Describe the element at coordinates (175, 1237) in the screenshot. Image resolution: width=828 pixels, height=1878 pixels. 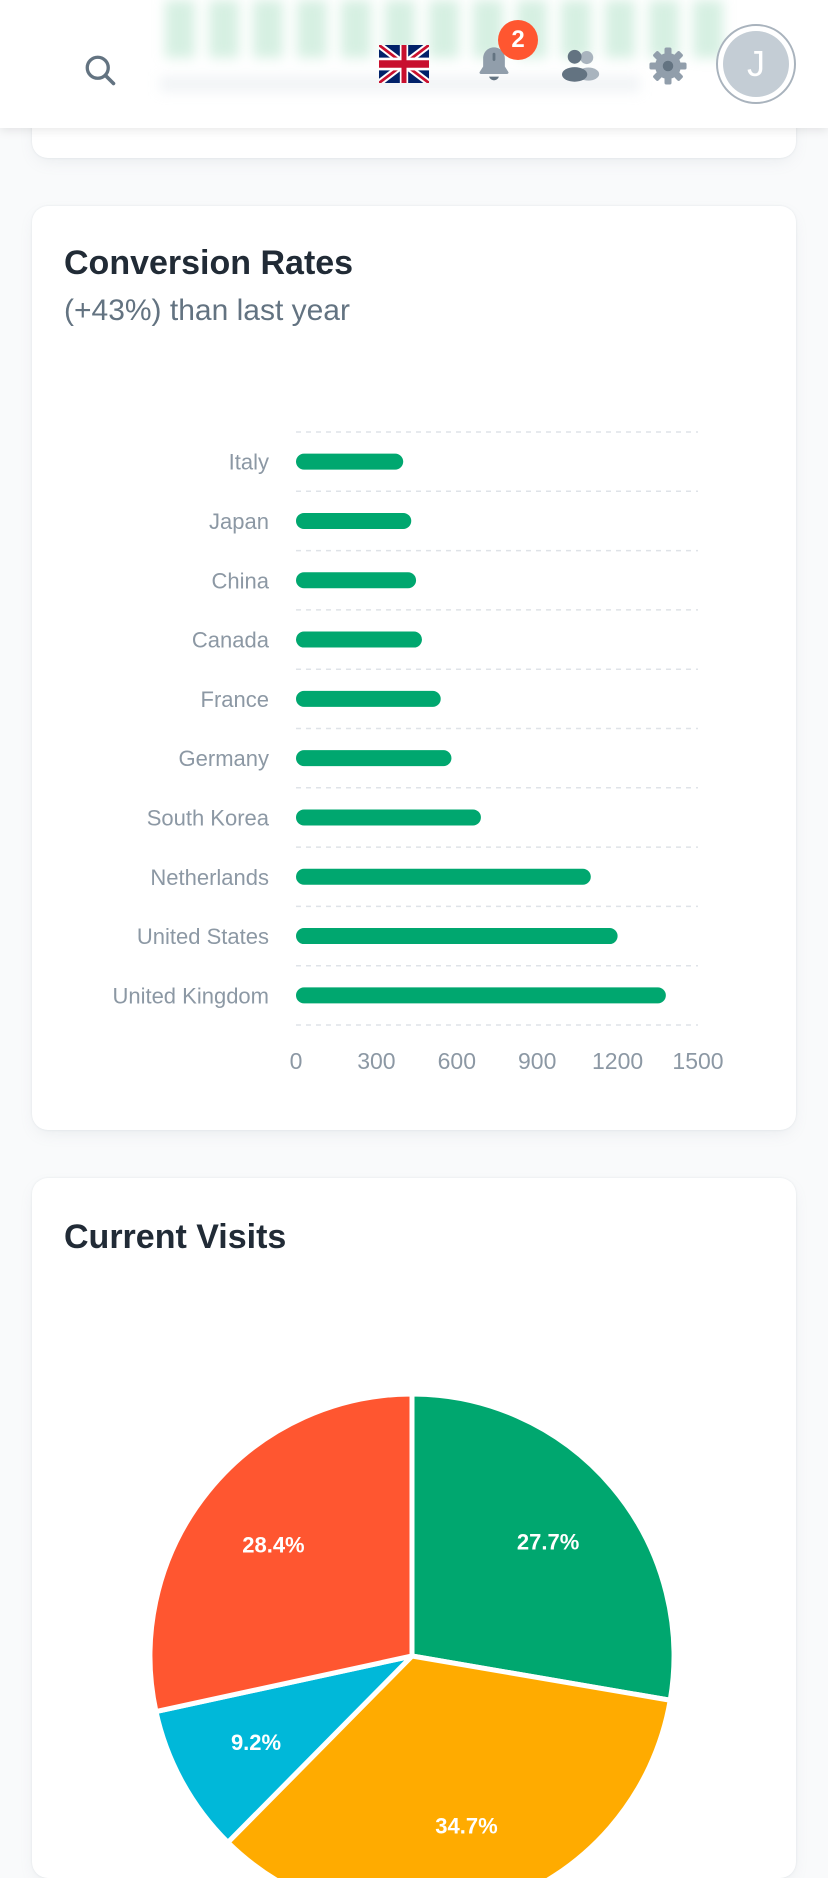
I see `current-visits-title: Current Visits` at that location.